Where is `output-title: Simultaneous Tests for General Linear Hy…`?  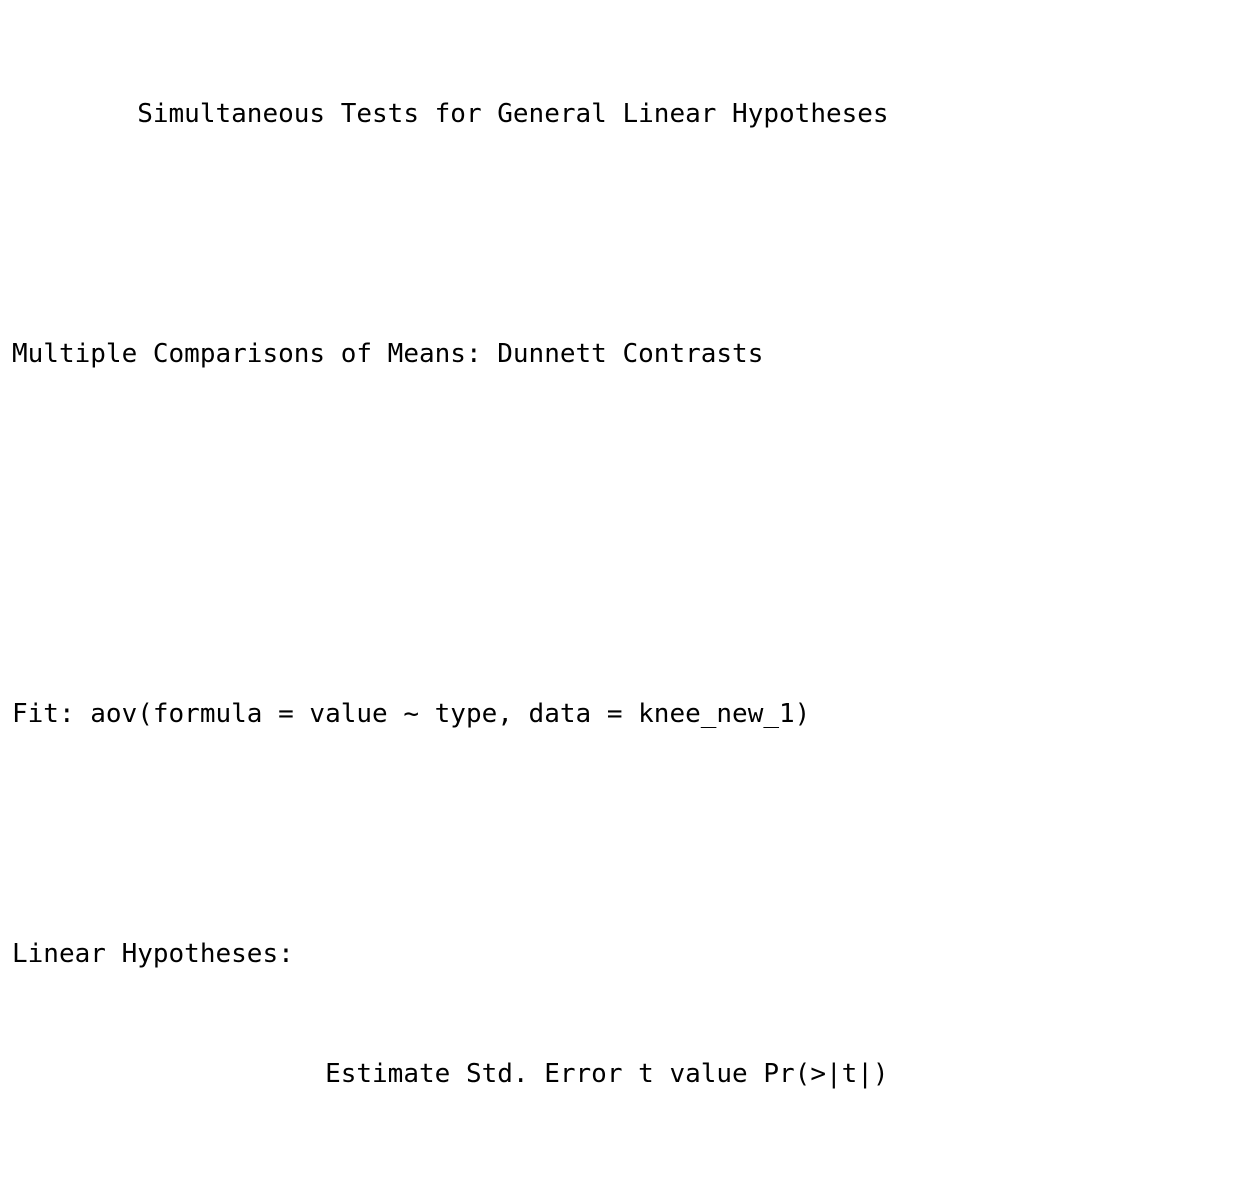
output-title: Simultaneous Tests for General Linear Hy… is located at coordinates (450, 114).